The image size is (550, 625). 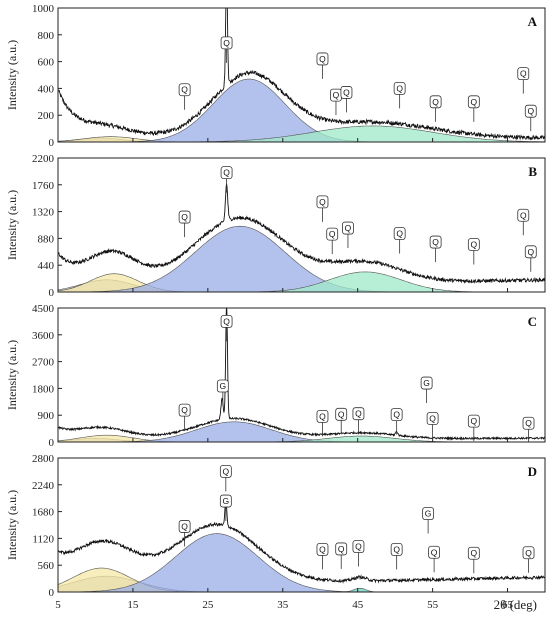 What do you see at coordinates (301, 579) in the screenshot?
I see `component-peak-yellow-d` at bounding box center [301, 579].